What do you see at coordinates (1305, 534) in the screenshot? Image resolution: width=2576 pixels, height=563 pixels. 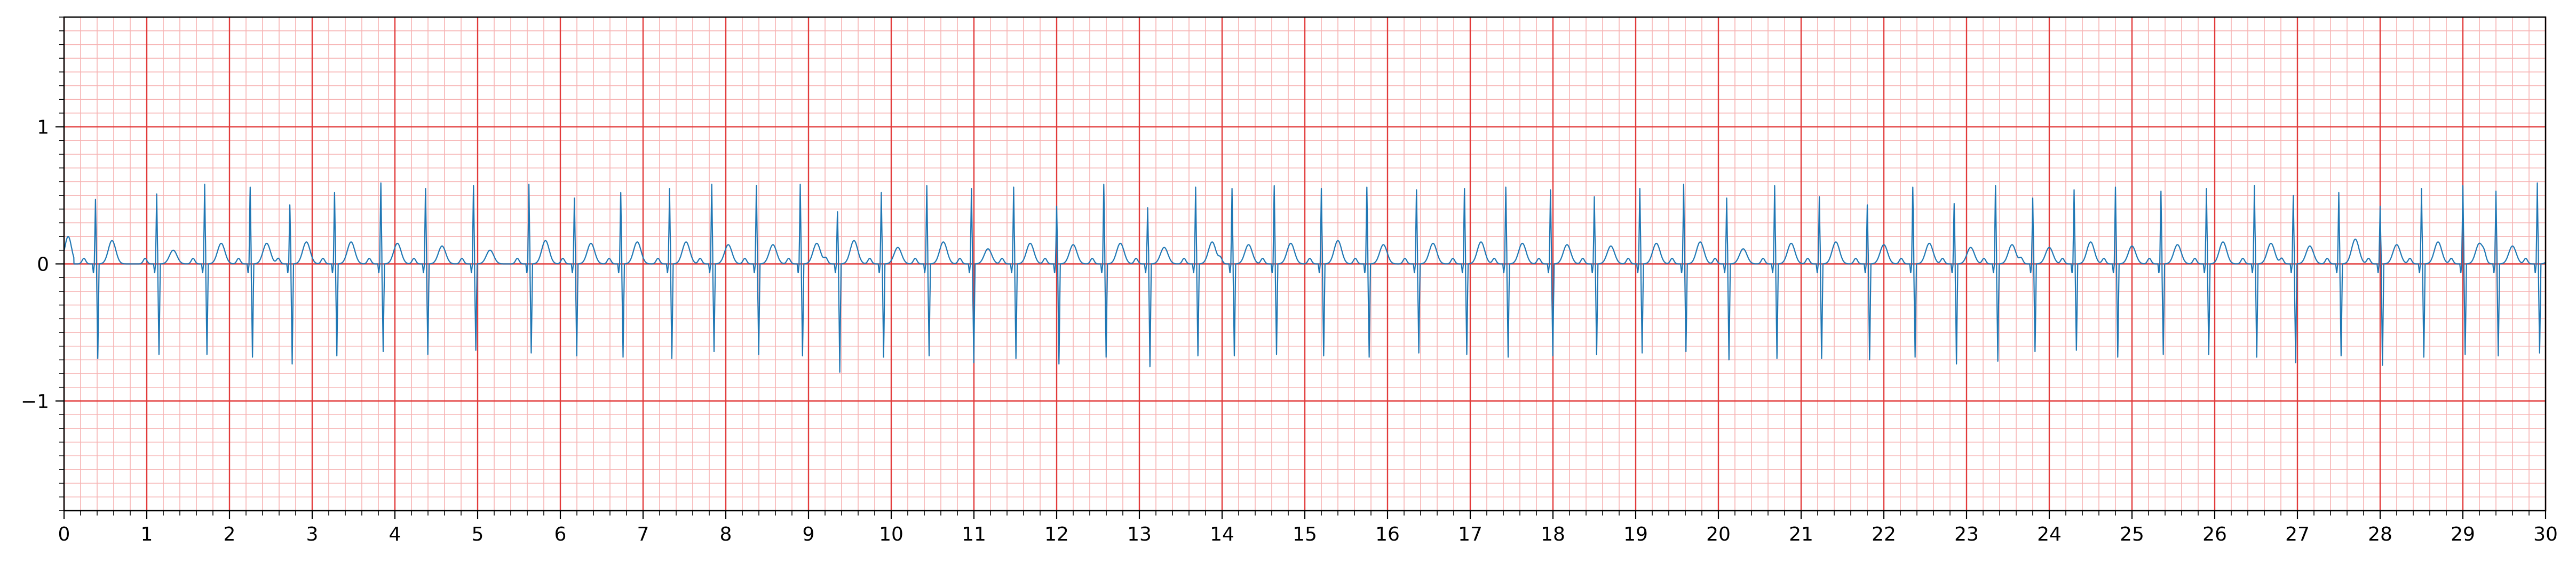 I see `x-tick-label: 15` at bounding box center [1305, 534].